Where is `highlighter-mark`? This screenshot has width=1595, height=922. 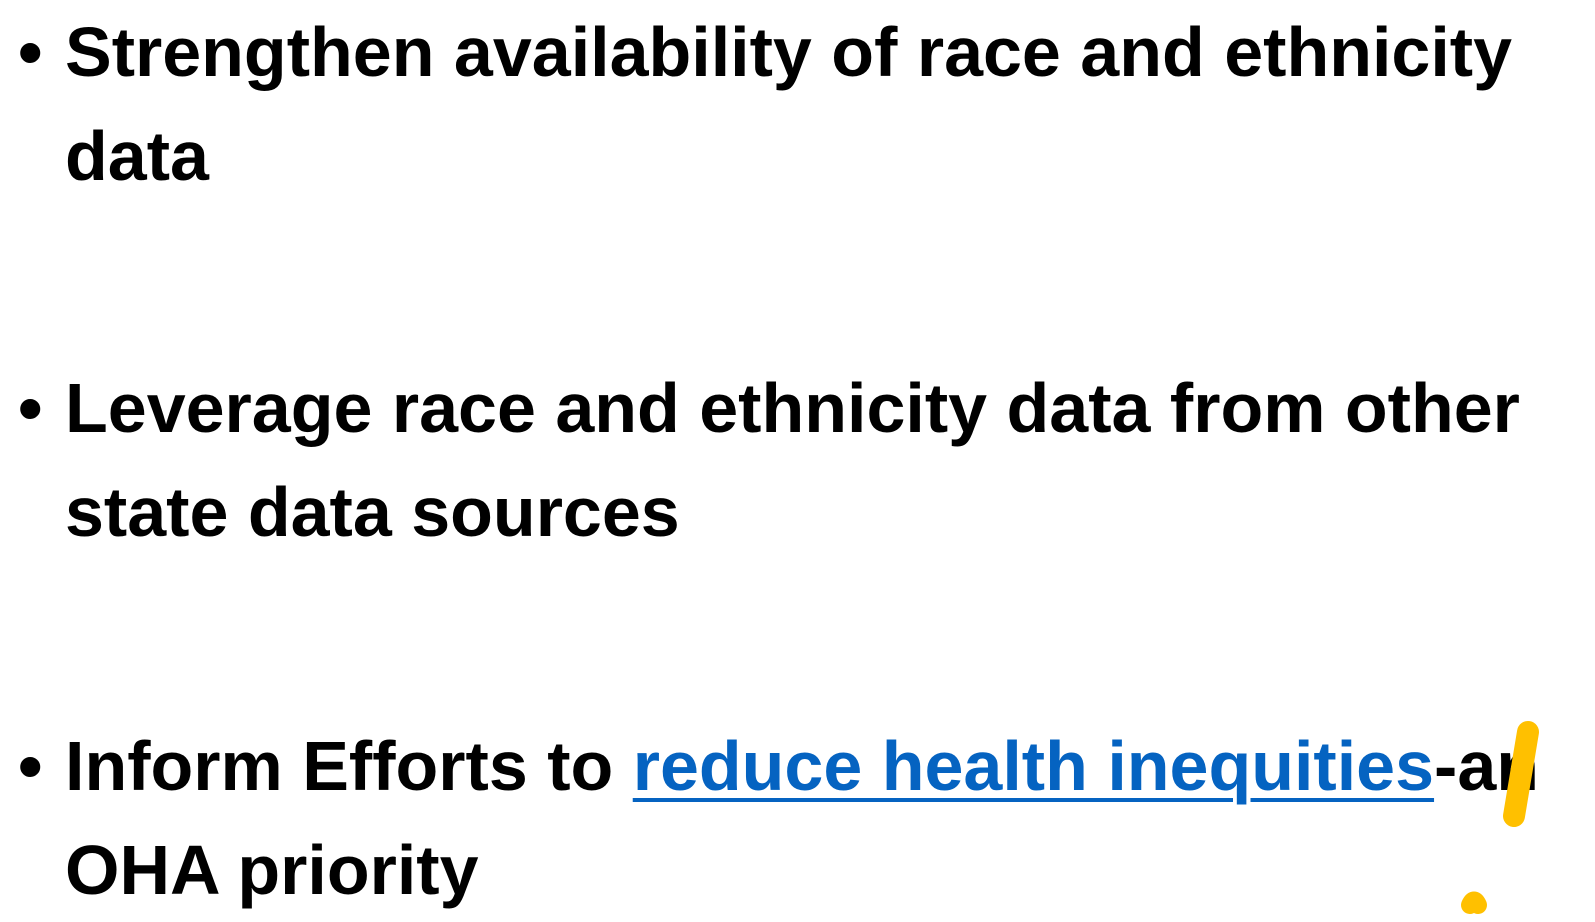 highlighter-mark is located at coordinates (1500, 817).